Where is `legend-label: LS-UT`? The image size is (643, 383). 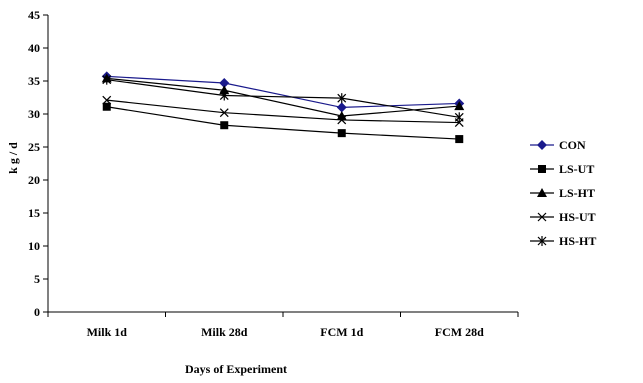 legend-label: LS-UT is located at coordinates (576, 169).